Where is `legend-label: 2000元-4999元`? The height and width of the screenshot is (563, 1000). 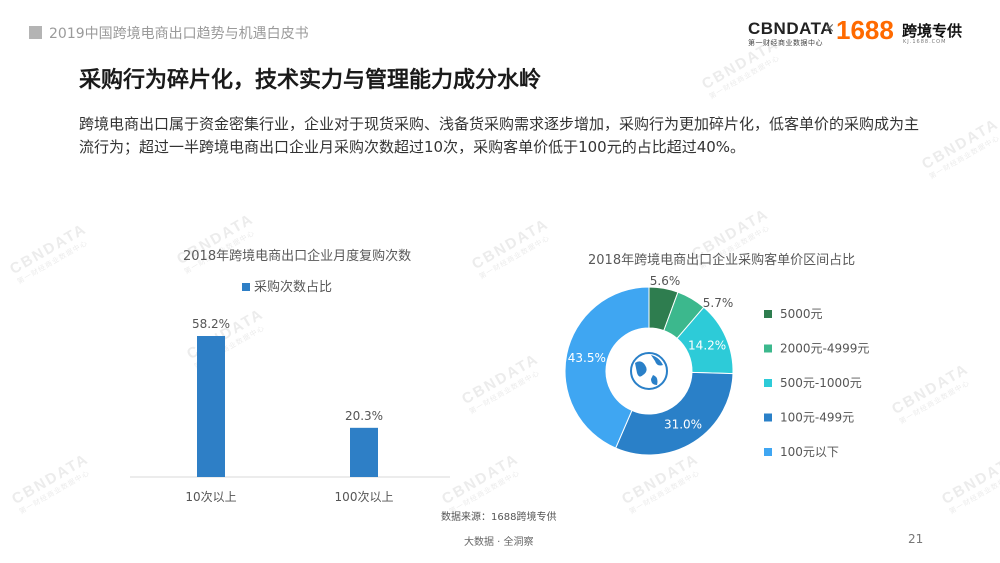 legend-label: 2000元-4999元 is located at coordinates (824, 349).